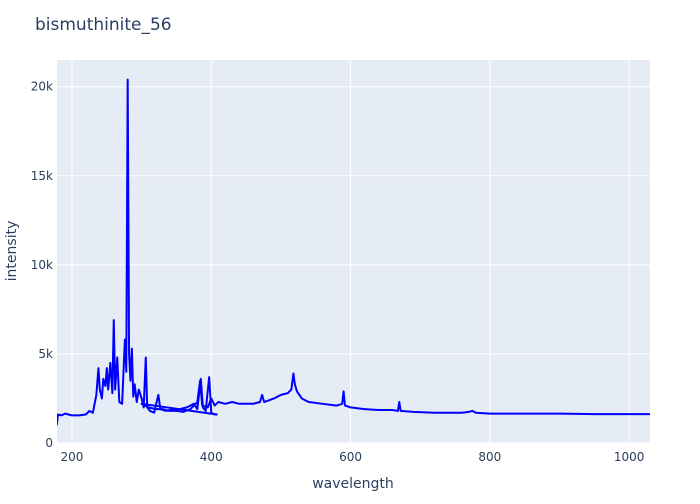 This screenshot has width=700, height=504. I want to click on x-tick-label: 400, so click(211, 457).